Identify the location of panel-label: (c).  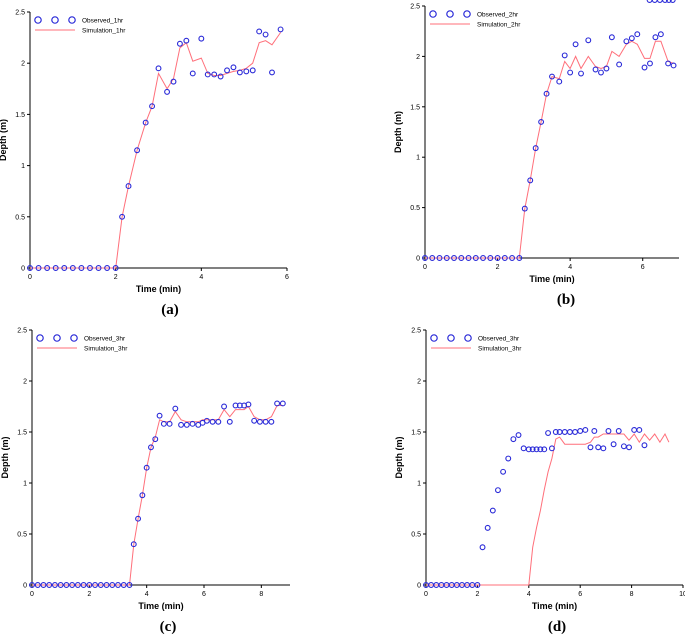
(168, 627).